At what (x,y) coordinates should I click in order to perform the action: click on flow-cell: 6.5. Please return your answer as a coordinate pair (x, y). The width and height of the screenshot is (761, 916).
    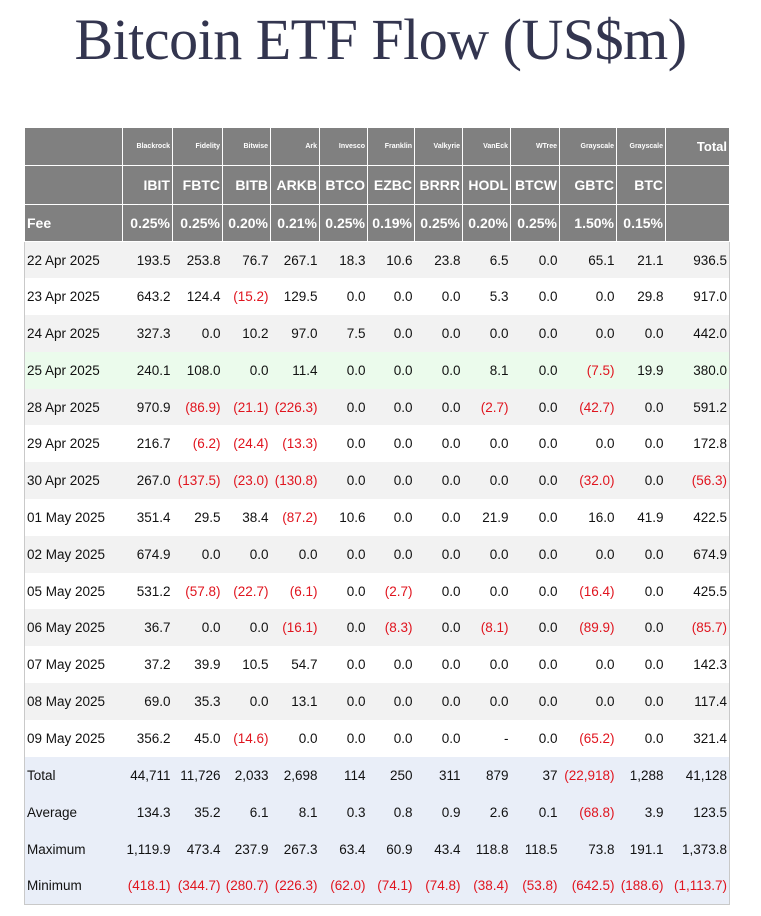
    Looking at the image, I should click on (499, 260).